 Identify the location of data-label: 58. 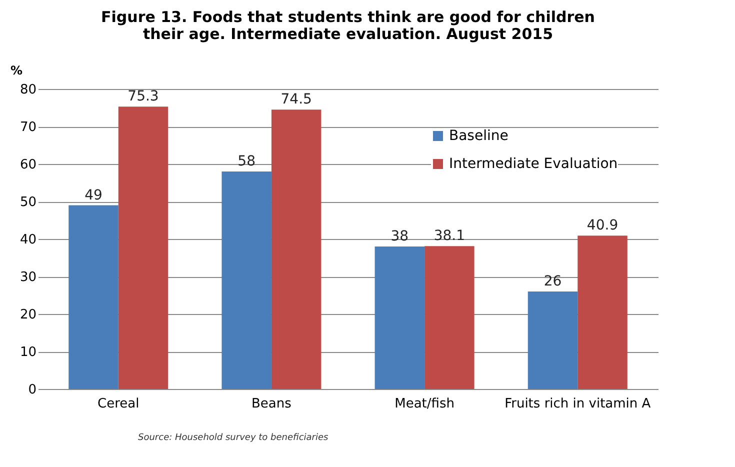
(247, 162).